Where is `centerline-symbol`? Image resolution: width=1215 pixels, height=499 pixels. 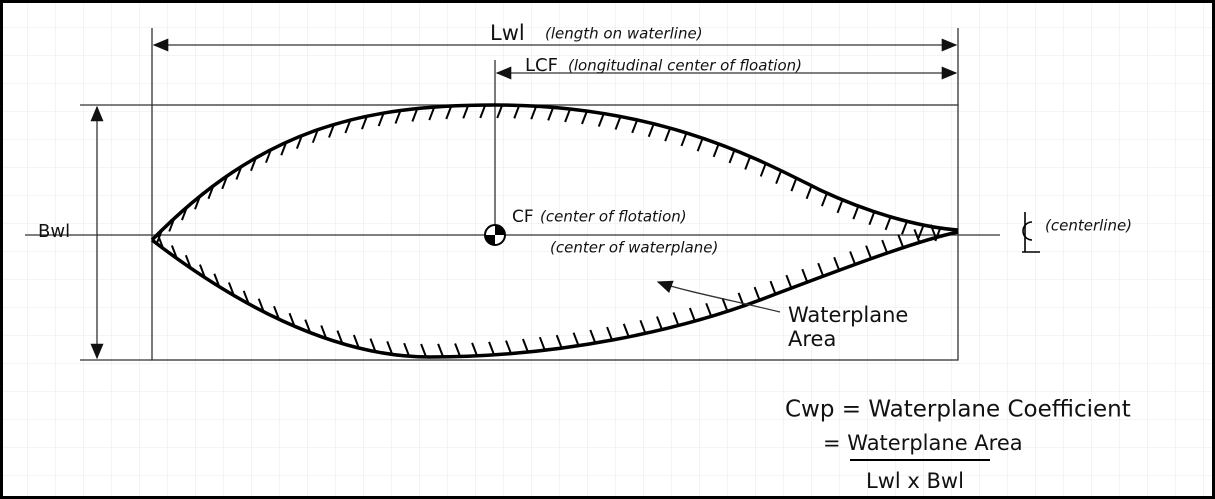
centerline-symbol is located at coordinates (1031, 232).